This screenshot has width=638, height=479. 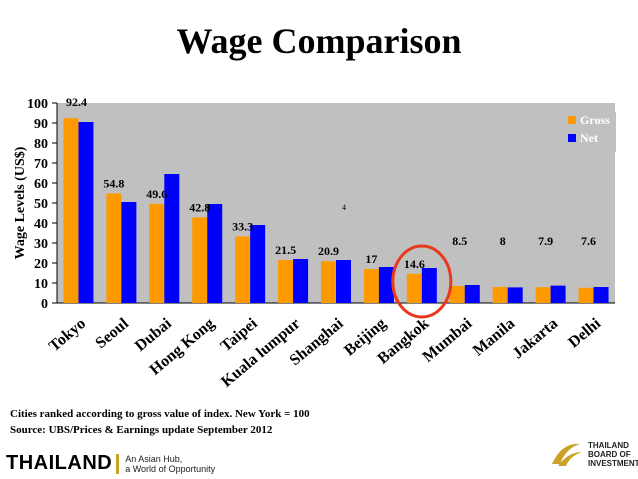 I want to click on bangkok-highlight-circle, so click(x=422, y=281).